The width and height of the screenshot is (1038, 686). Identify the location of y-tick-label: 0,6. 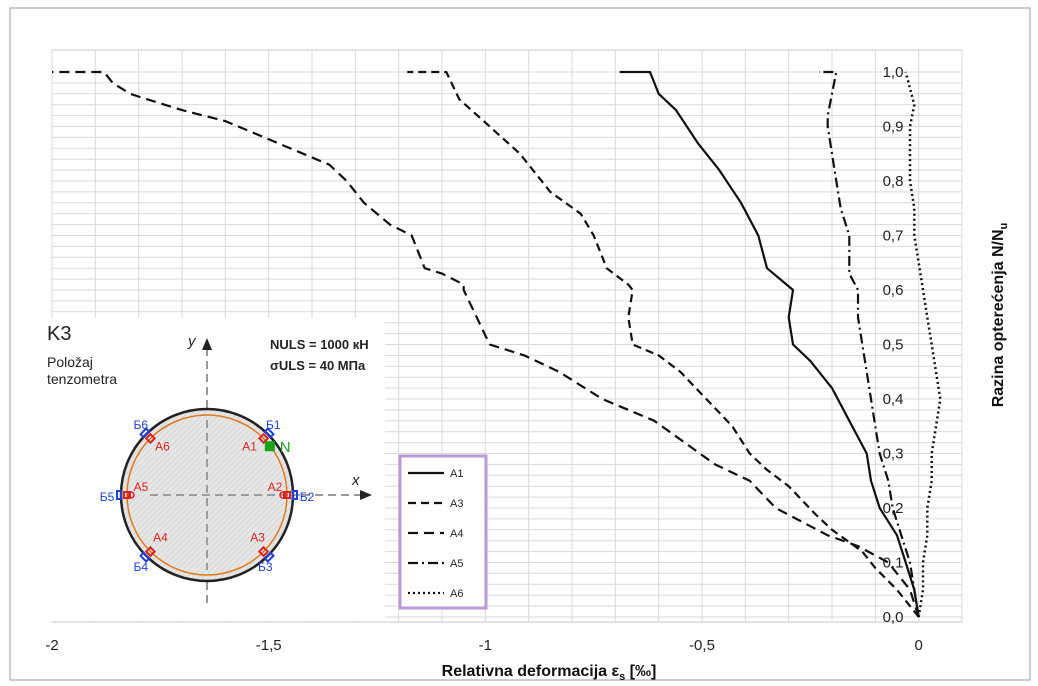
(893, 290).